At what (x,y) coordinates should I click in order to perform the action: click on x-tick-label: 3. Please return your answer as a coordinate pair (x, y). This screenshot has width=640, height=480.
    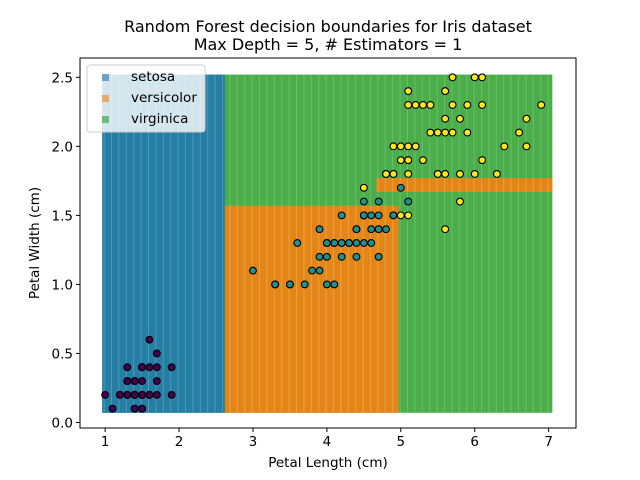
    Looking at the image, I should click on (253, 442).